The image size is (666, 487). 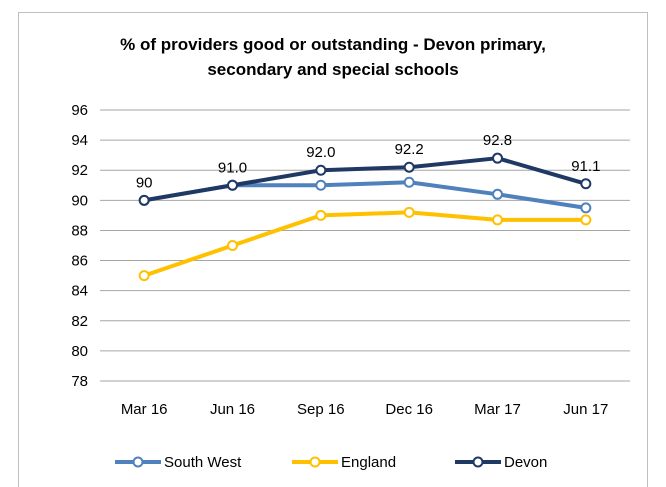 What do you see at coordinates (232, 167) in the screenshot?
I see `data-label: 91.0` at bounding box center [232, 167].